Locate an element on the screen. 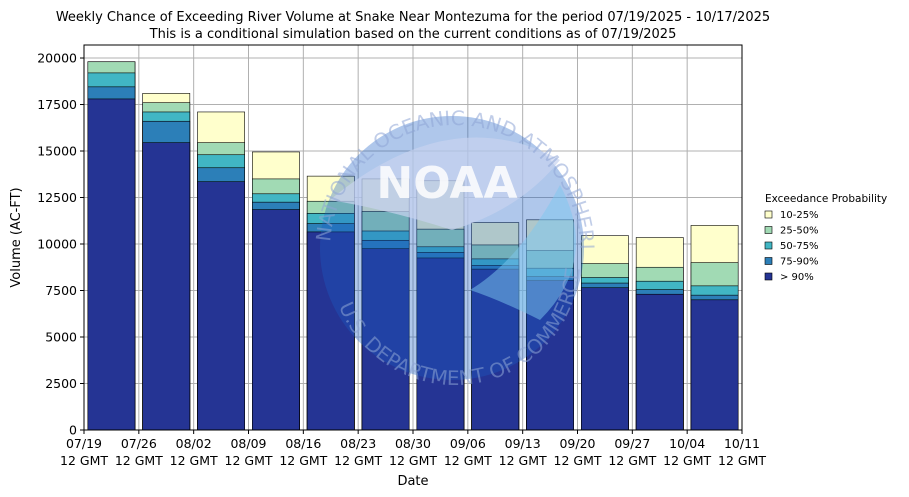 Image resolution: width=909 pixels, height=497 pixels. y-tick-label: 5000 is located at coordinates (61, 337).